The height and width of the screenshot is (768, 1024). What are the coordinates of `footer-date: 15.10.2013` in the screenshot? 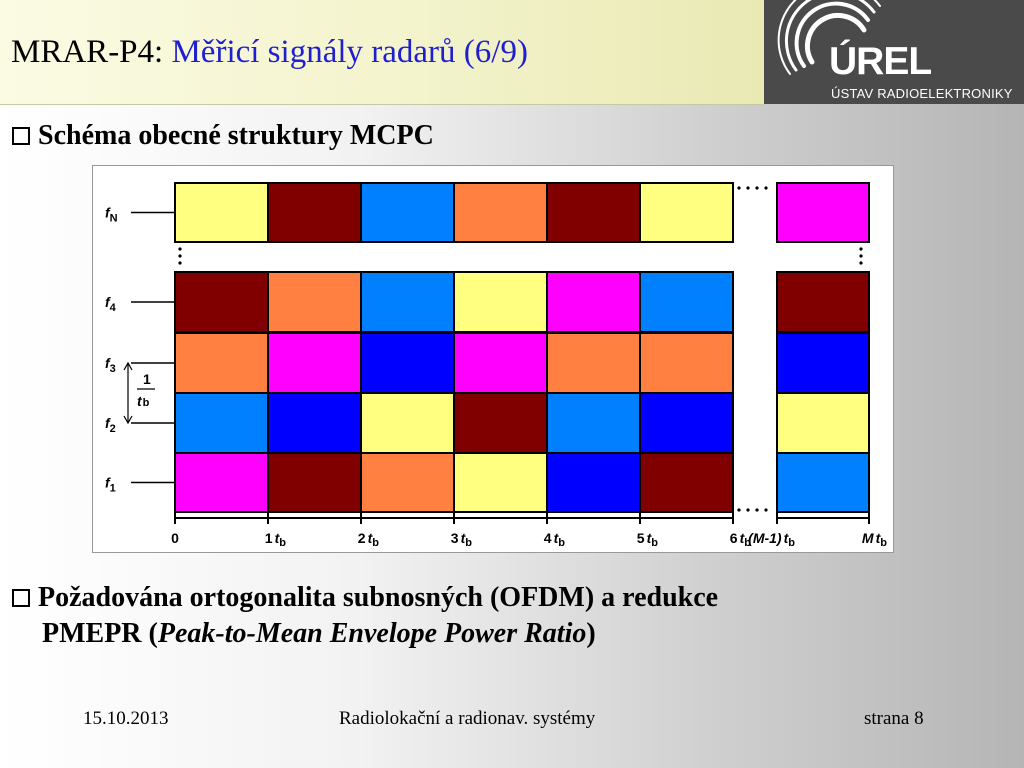 It's located at (126, 718).